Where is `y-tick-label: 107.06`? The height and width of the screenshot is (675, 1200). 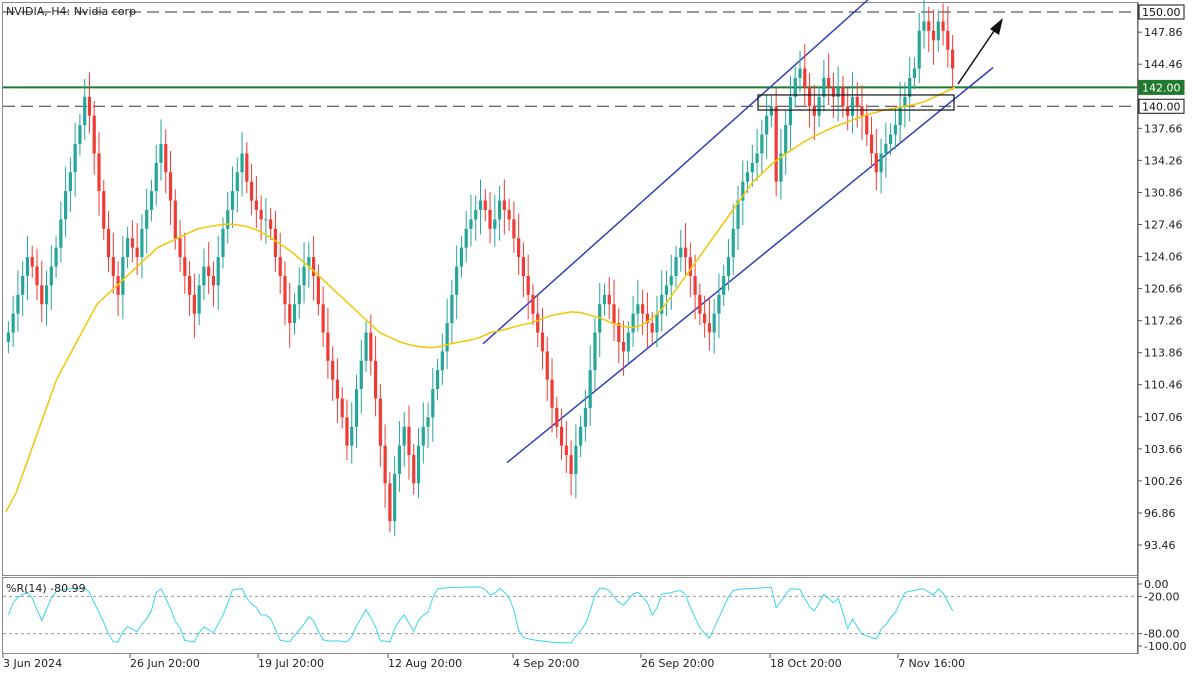 y-tick-label: 107.06 is located at coordinates (1163, 417).